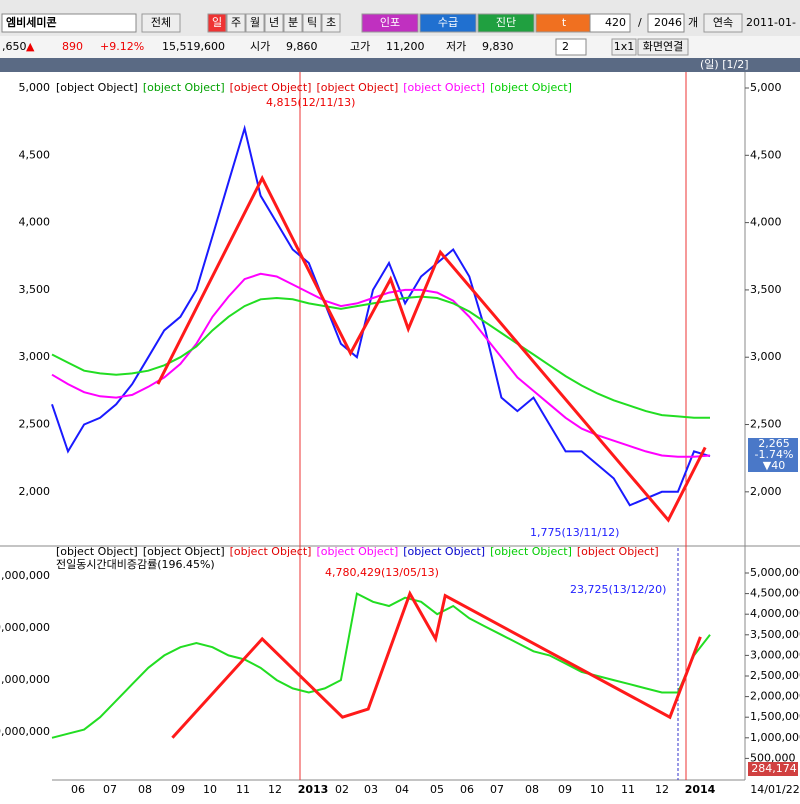  Describe the element at coordinates (260, 46) in the screenshot. I see `quote-open-label: 시가` at that location.